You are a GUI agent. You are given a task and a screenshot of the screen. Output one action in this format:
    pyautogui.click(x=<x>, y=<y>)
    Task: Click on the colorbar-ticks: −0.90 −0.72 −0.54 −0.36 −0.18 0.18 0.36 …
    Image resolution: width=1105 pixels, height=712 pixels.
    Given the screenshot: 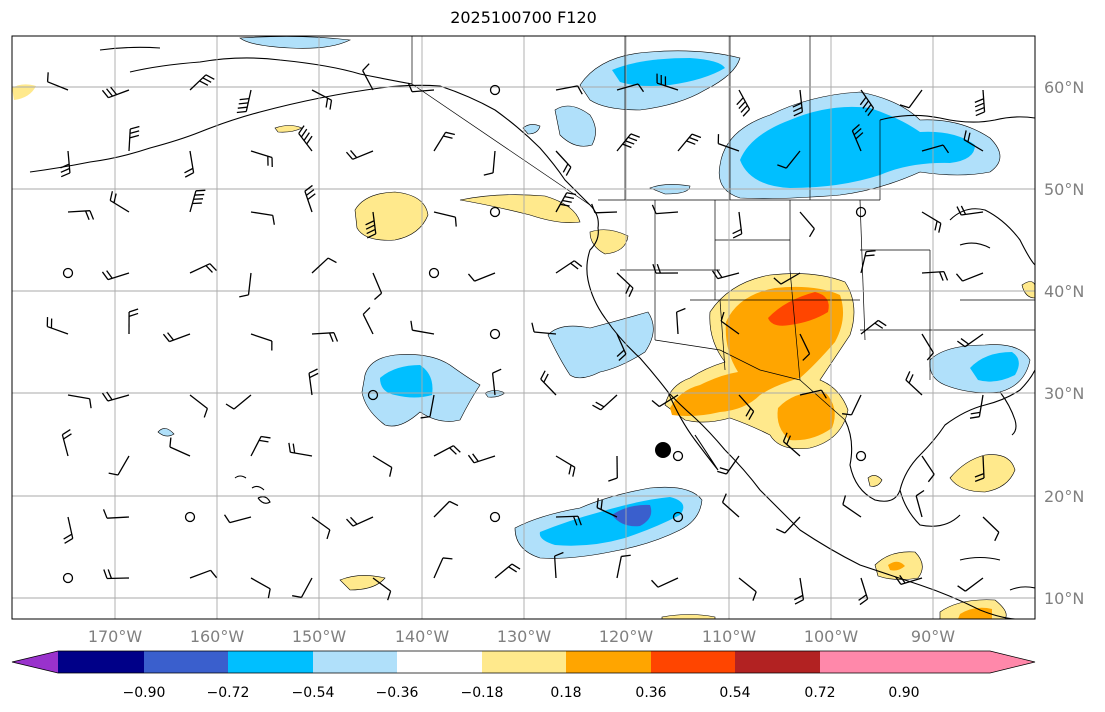 What is the action you would take?
    pyautogui.click(x=521, y=693)
    